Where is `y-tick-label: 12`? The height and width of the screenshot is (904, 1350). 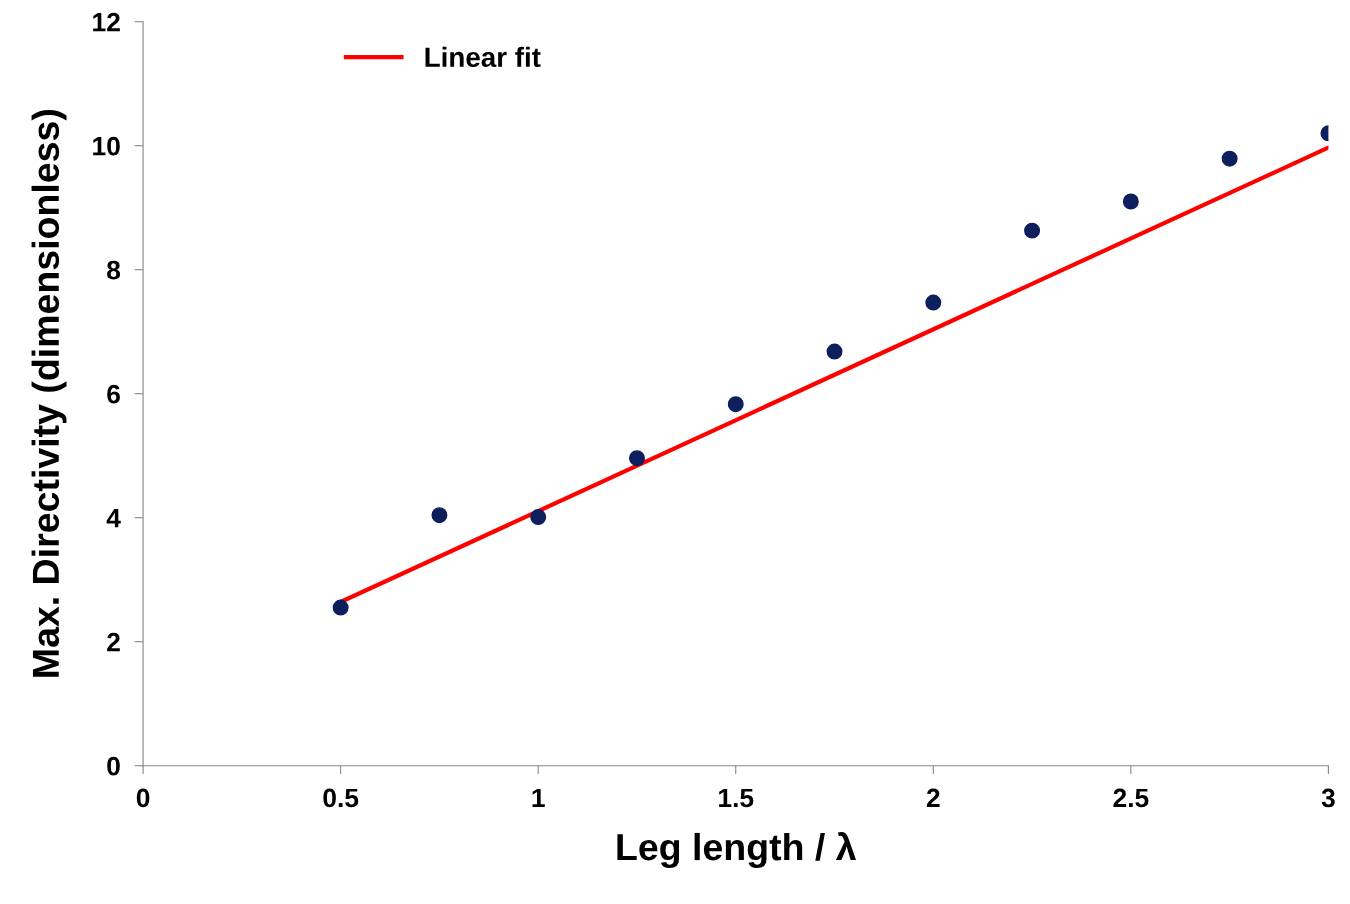
y-tick-label: 12 is located at coordinates (106, 22).